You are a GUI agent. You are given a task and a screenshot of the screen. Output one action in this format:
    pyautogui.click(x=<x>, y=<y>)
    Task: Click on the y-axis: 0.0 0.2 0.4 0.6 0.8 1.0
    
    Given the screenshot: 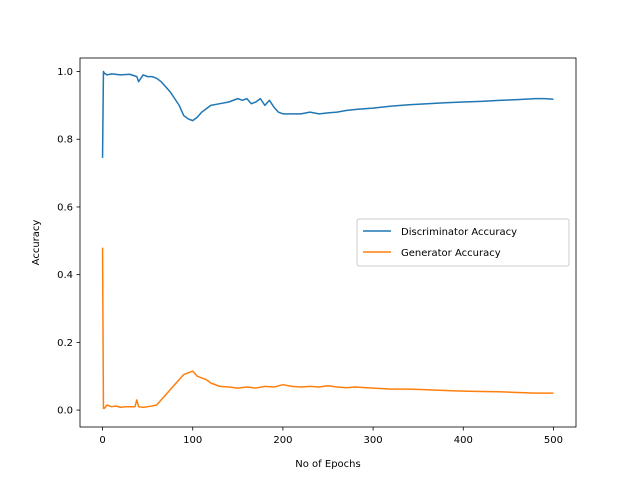 What is the action you would take?
    pyautogui.click(x=68, y=242)
    